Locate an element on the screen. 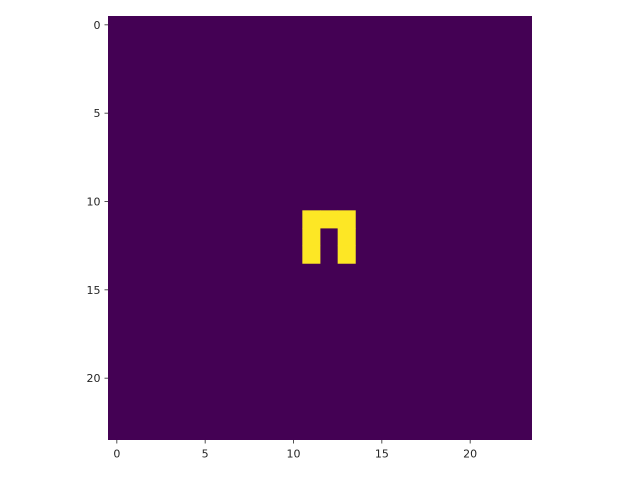 This screenshot has width=640, height=480. heatmap-cells is located at coordinates (329, 237).